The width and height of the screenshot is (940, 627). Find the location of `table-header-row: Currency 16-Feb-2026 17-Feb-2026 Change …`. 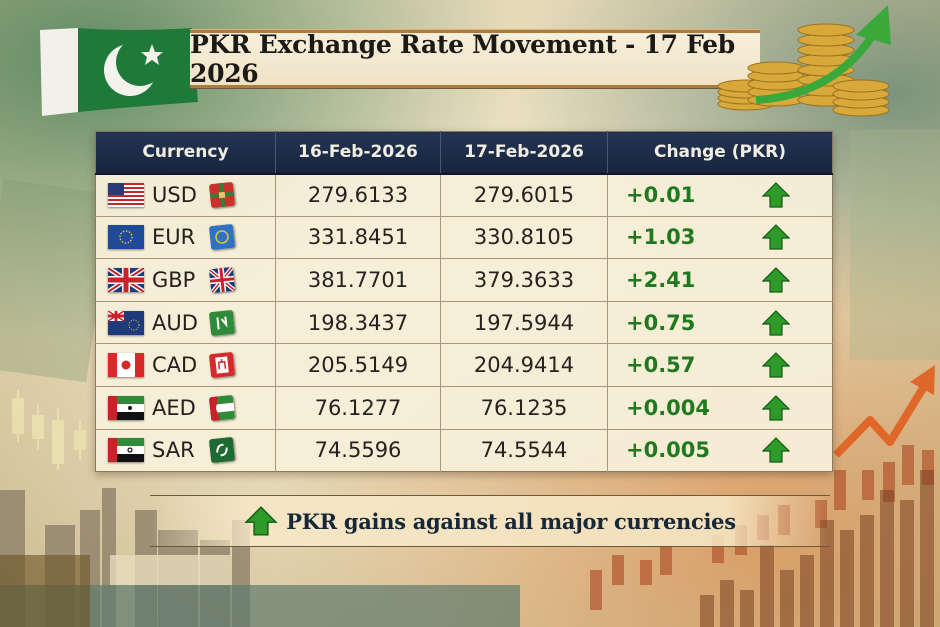

table-header-row: Currency 16-Feb-2026 17-Feb-2026 Change … is located at coordinates (464, 153).